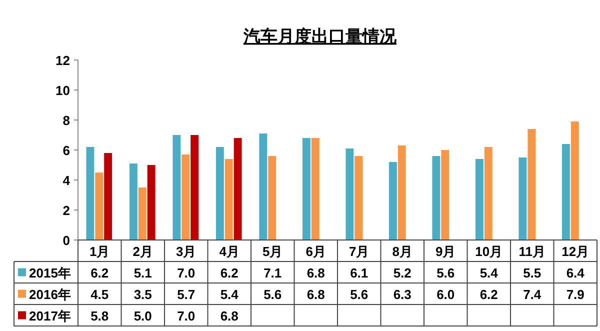  What do you see at coordinates (186, 251) in the screenshot?
I see `x-tick-label: 3月` at bounding box center [186, 251].